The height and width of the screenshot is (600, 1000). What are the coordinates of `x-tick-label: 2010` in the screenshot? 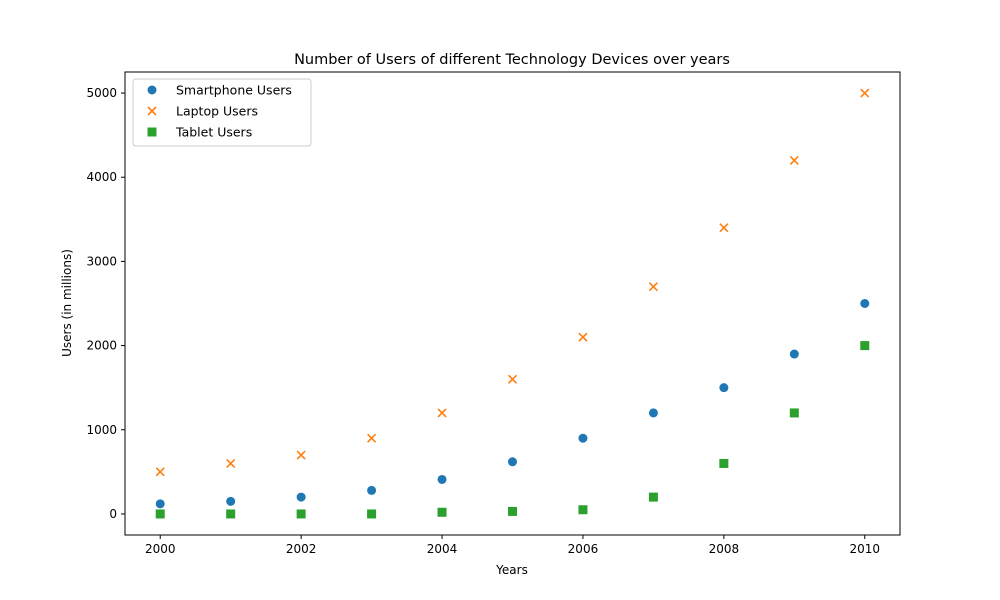 It's located at (864, 549).